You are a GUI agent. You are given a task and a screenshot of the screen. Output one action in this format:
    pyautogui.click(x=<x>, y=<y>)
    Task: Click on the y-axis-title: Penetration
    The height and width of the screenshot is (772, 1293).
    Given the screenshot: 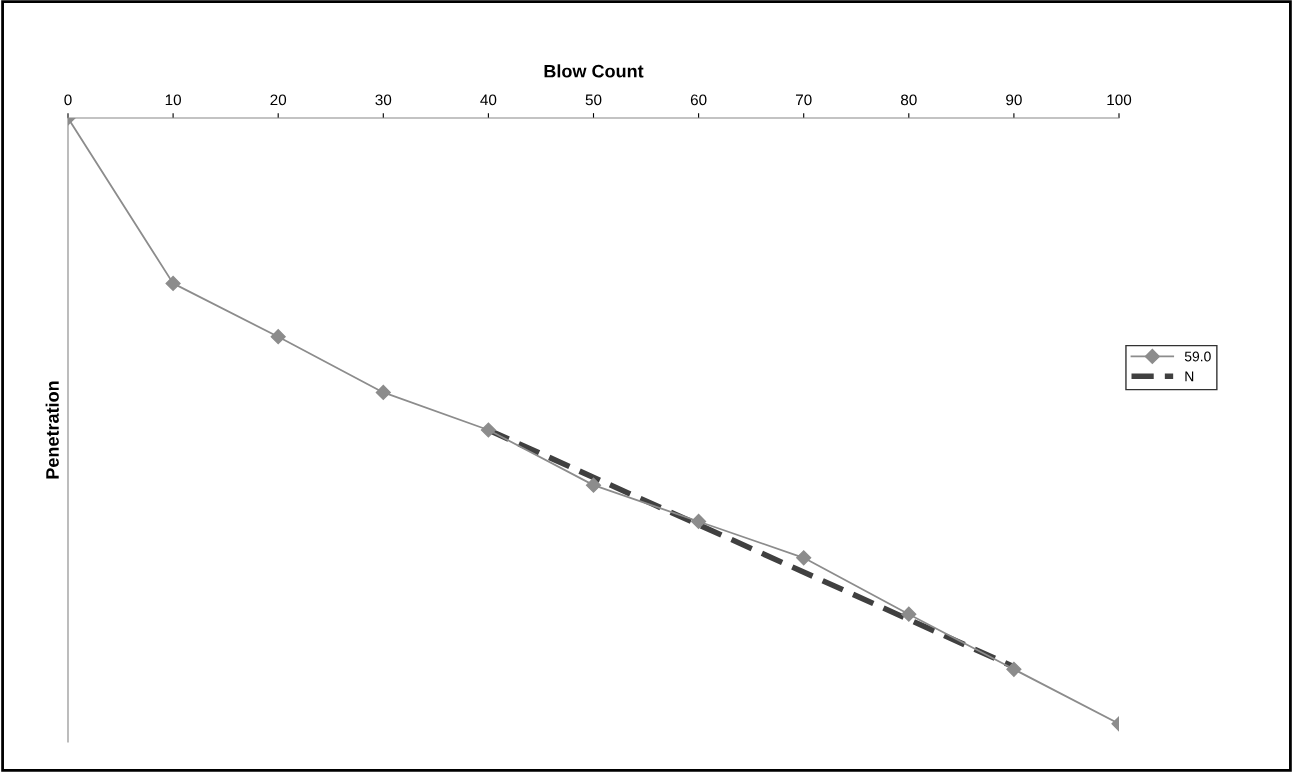 What is the action you would take?
    pyautogui.click(x=52, y=430)
    